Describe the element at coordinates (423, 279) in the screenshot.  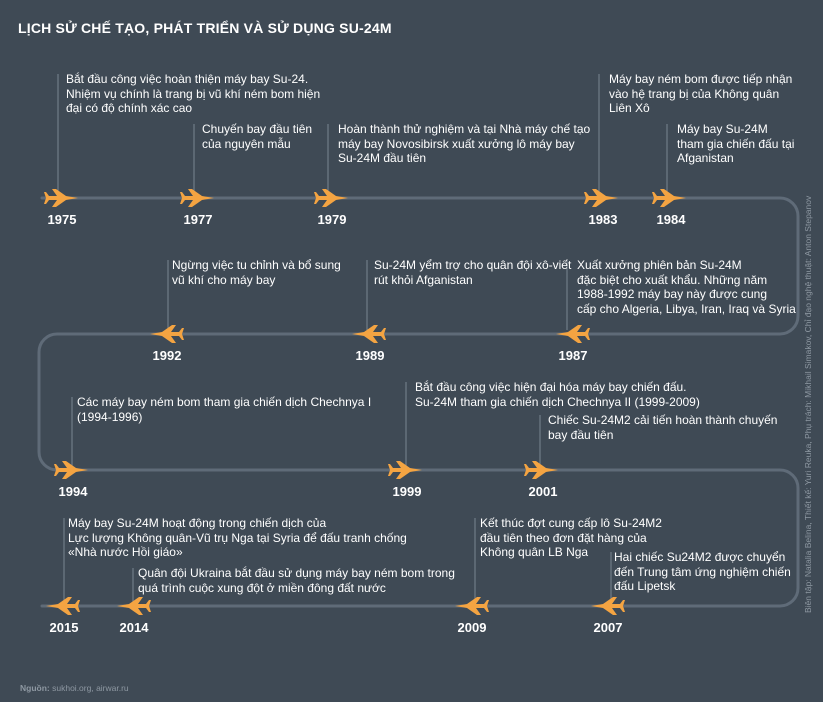
I see `event-line: rút khỏi Afganistan` at that location.